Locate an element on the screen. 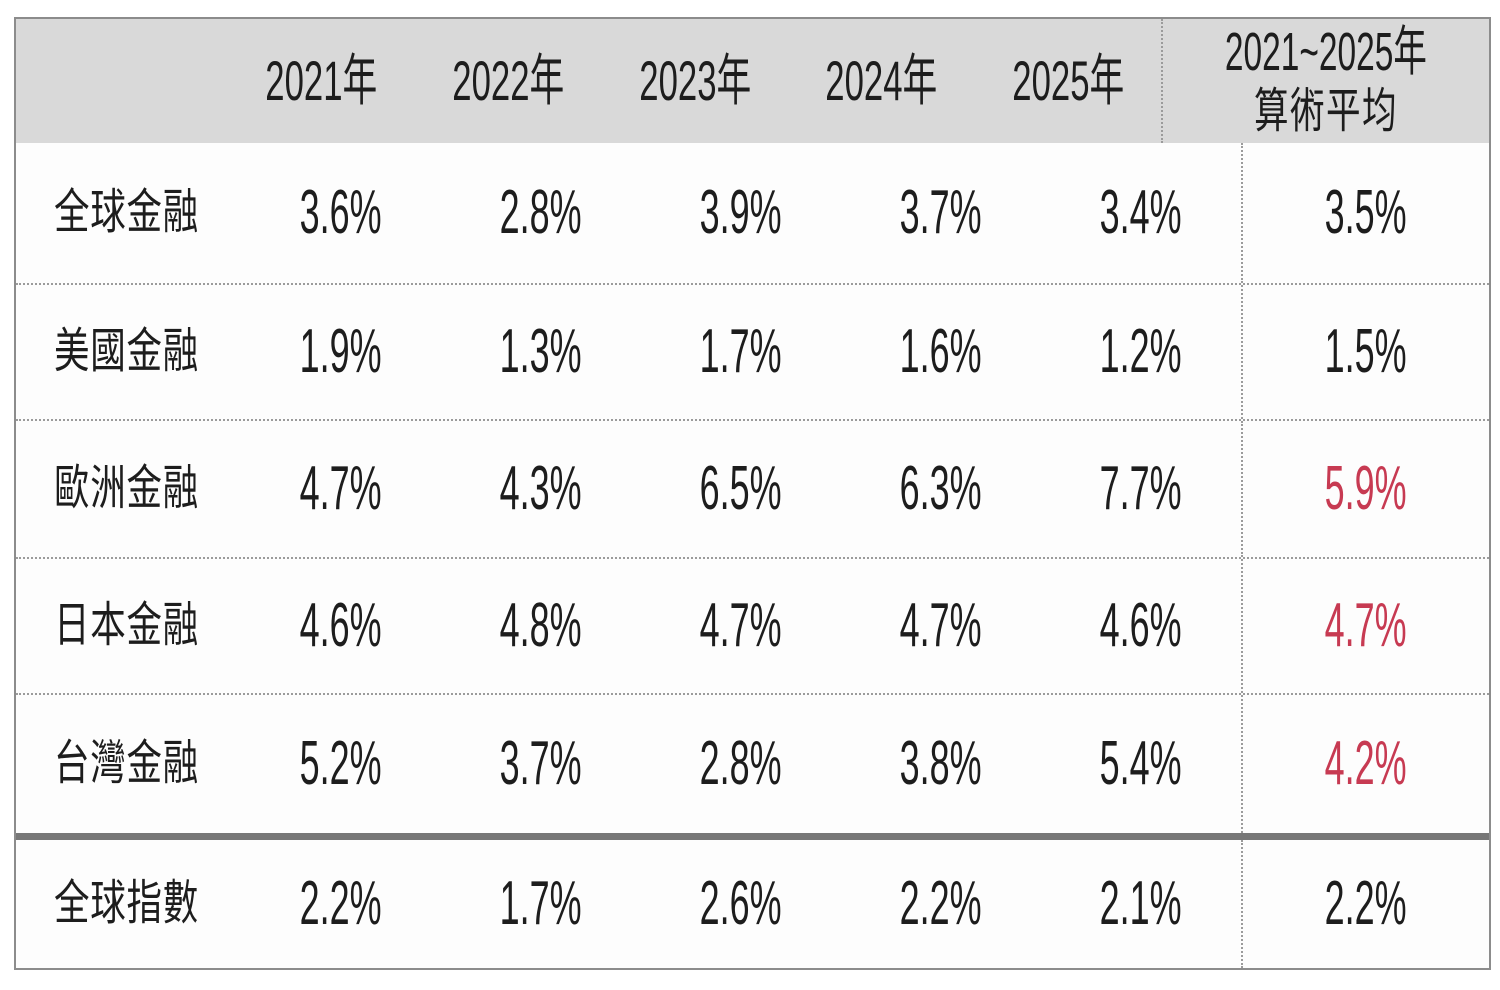 This screenshot has width=1500, height=990. average-cell: 4.7% is located at coordinates (1365, 626).